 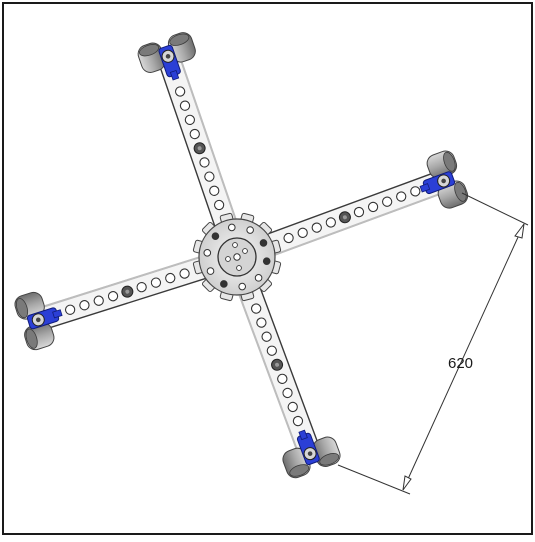 What do you see at coordinates (460, 363) in the screenshot?
I see `dimension-label: 620` at bounding box center [460, 363].